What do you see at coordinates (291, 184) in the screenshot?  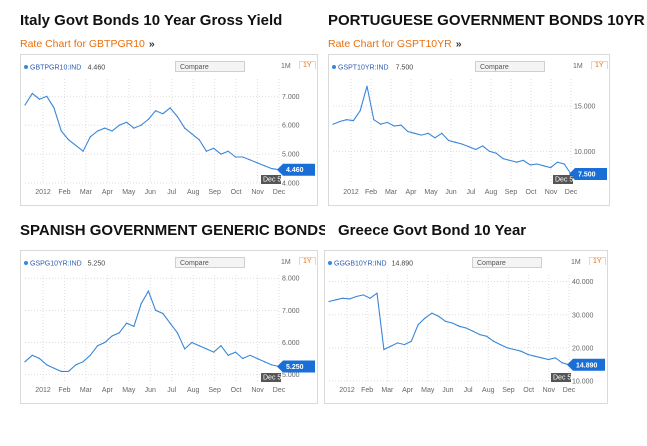 I see `y-tick-label: 4.000` at bounding box center [291, 184].